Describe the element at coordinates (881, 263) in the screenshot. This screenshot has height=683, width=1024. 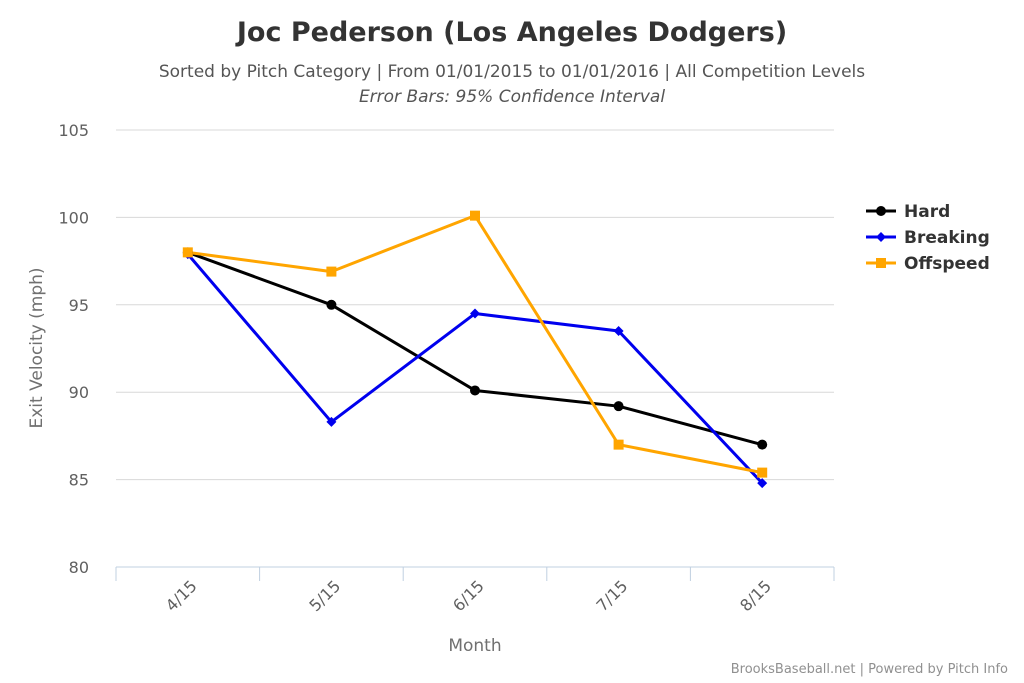
I see `legend-marker-offspeed` at that location.